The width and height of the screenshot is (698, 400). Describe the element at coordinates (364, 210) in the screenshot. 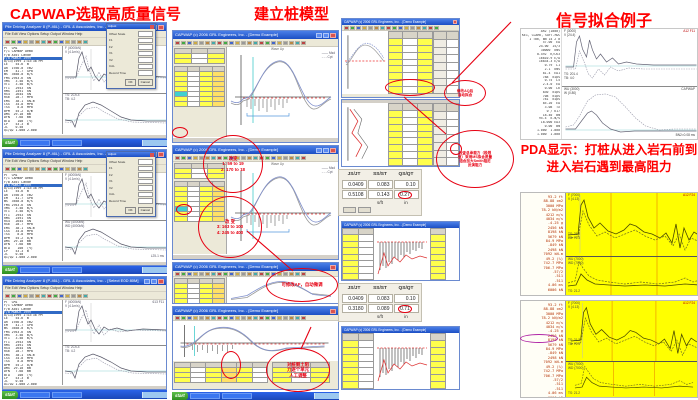

I see `table-button` at that location.